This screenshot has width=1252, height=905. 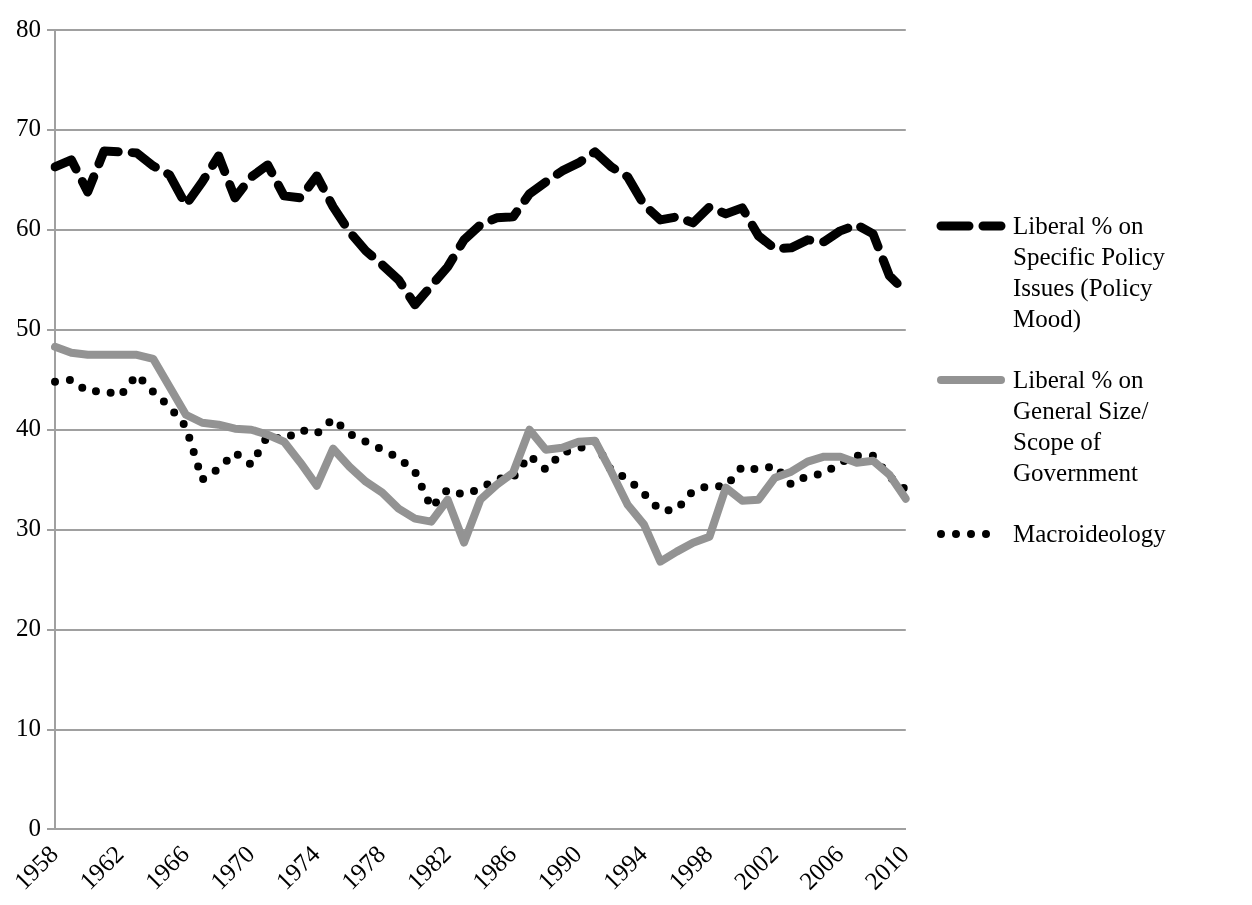 I want to click on y-tick-label: 60, so click(x=28, y=228).